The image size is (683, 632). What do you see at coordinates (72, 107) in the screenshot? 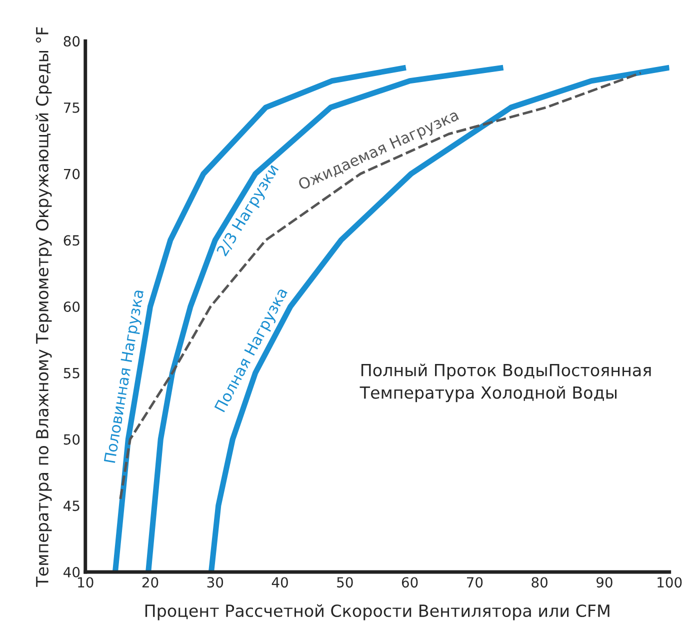
I see `y-tick-label: 75` at bounding box center [72, 107].